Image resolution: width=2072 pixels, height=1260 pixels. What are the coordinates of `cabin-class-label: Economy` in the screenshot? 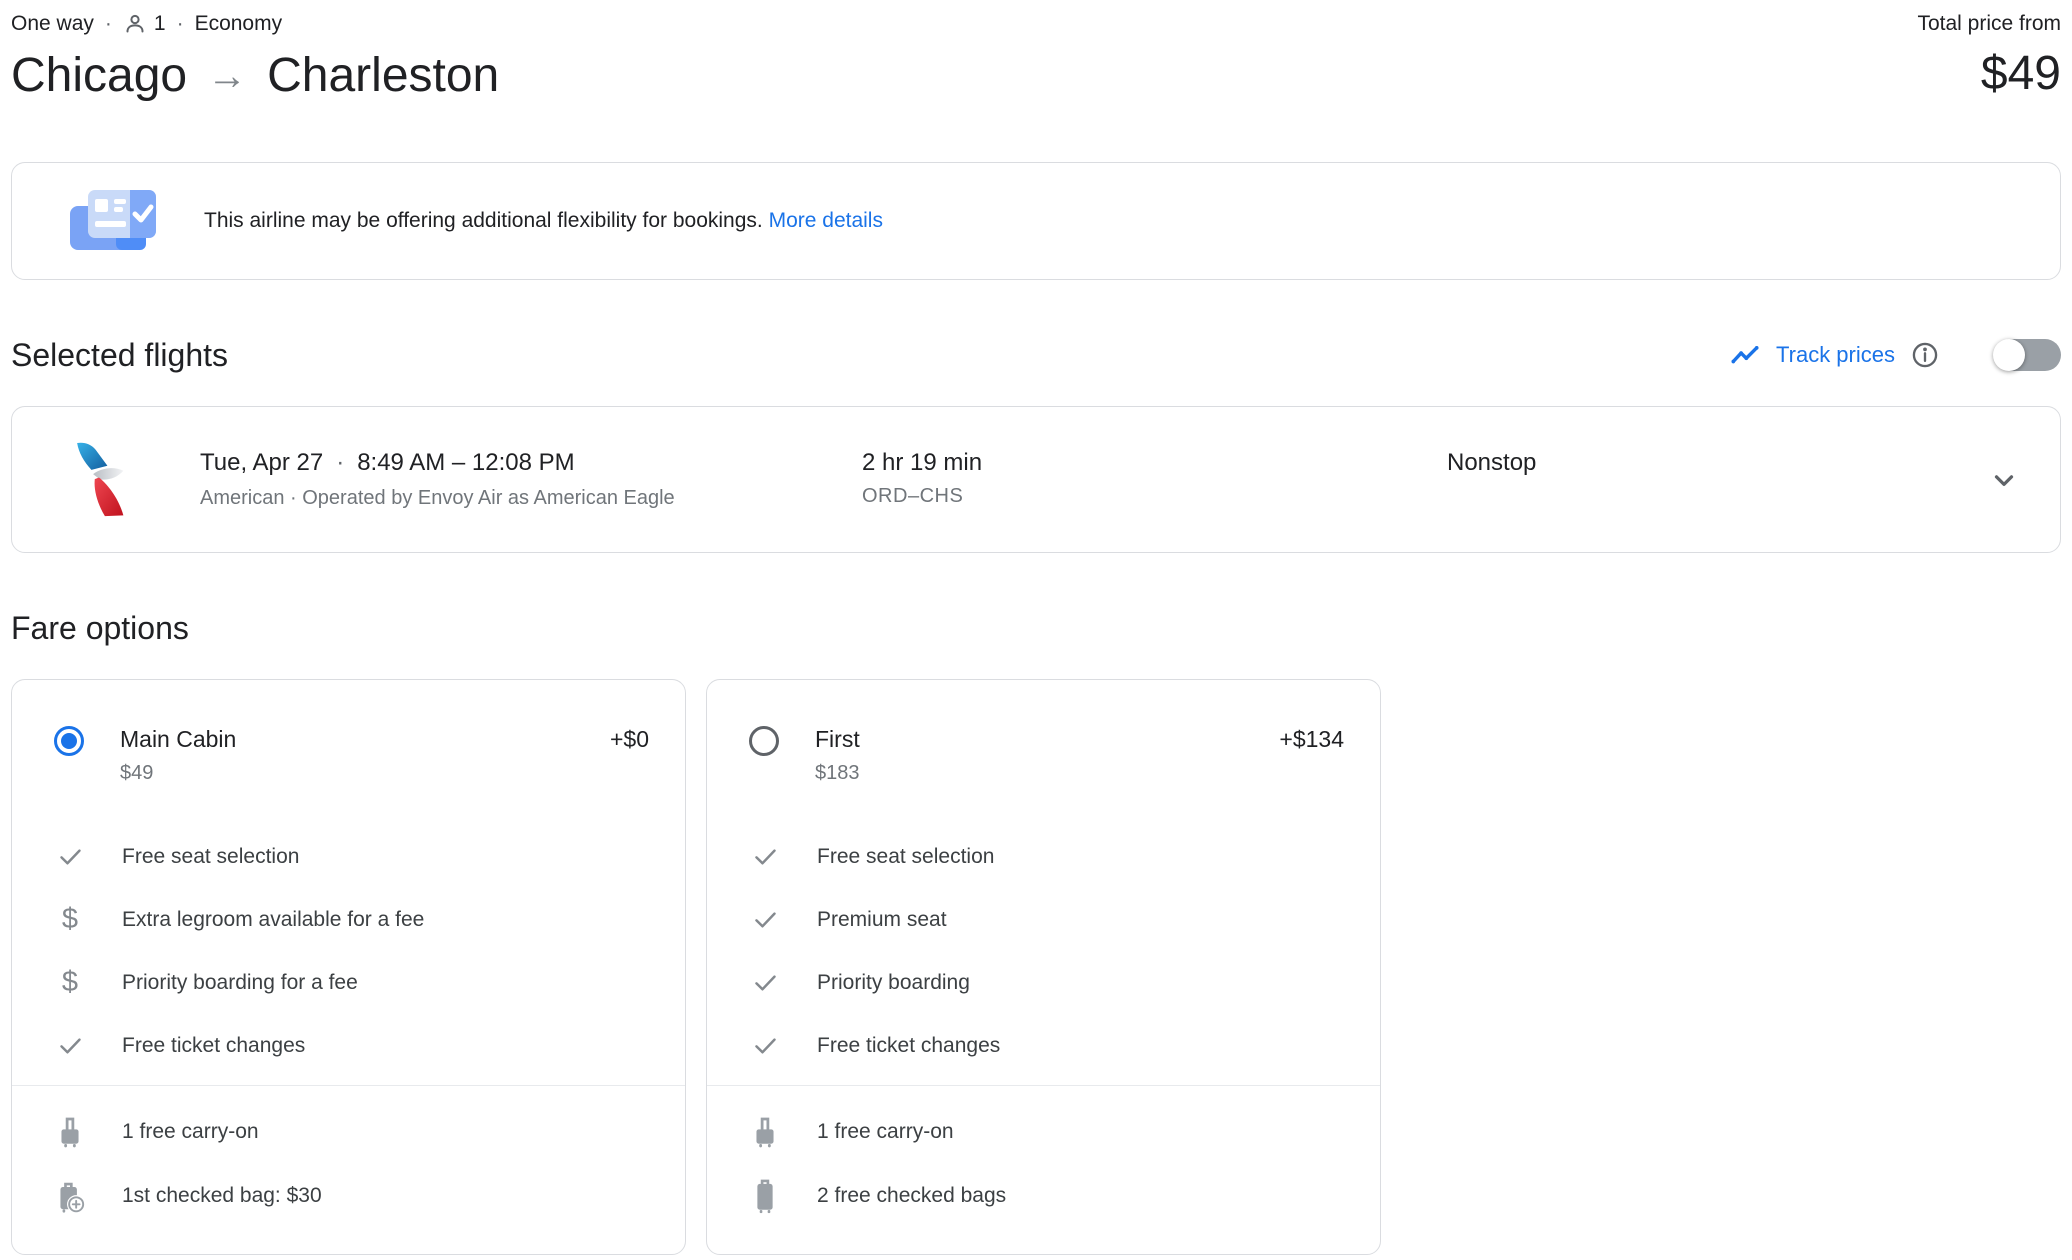 It's located at (238, 23).